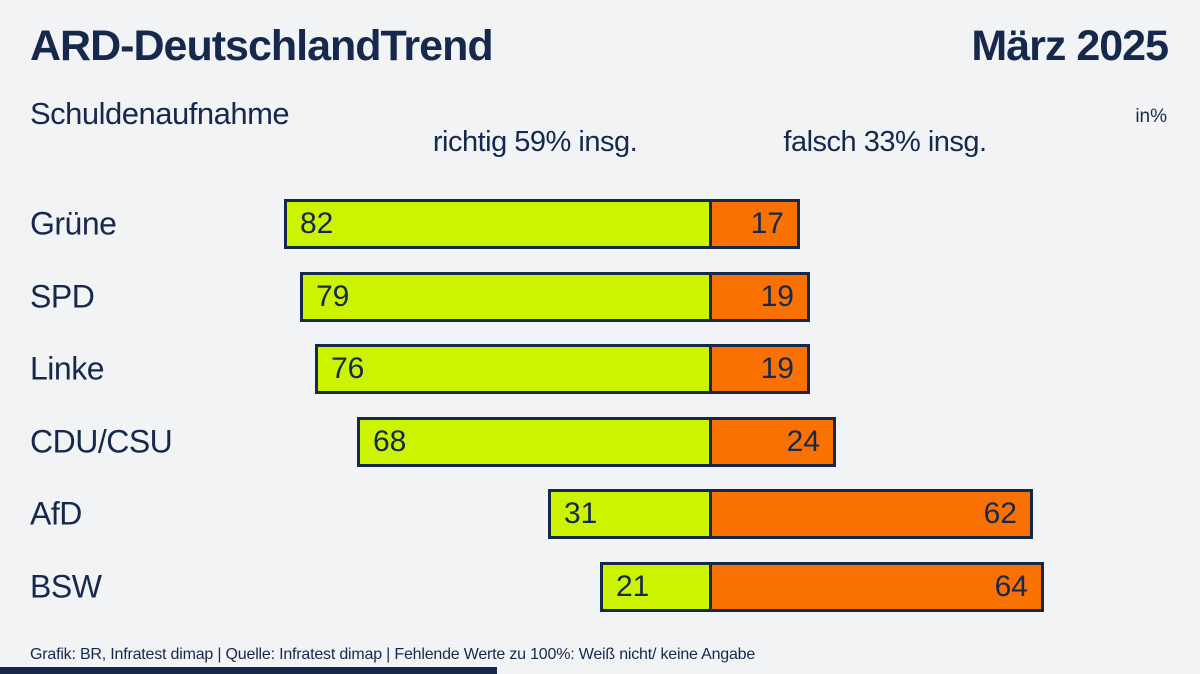 This screenshot has width=1200, height=674. What do you see at coordinates (160, 113) in the screenshot?
I see `chart-subtitle: Schuldenaufnahme` at bounding box center [160, 113].